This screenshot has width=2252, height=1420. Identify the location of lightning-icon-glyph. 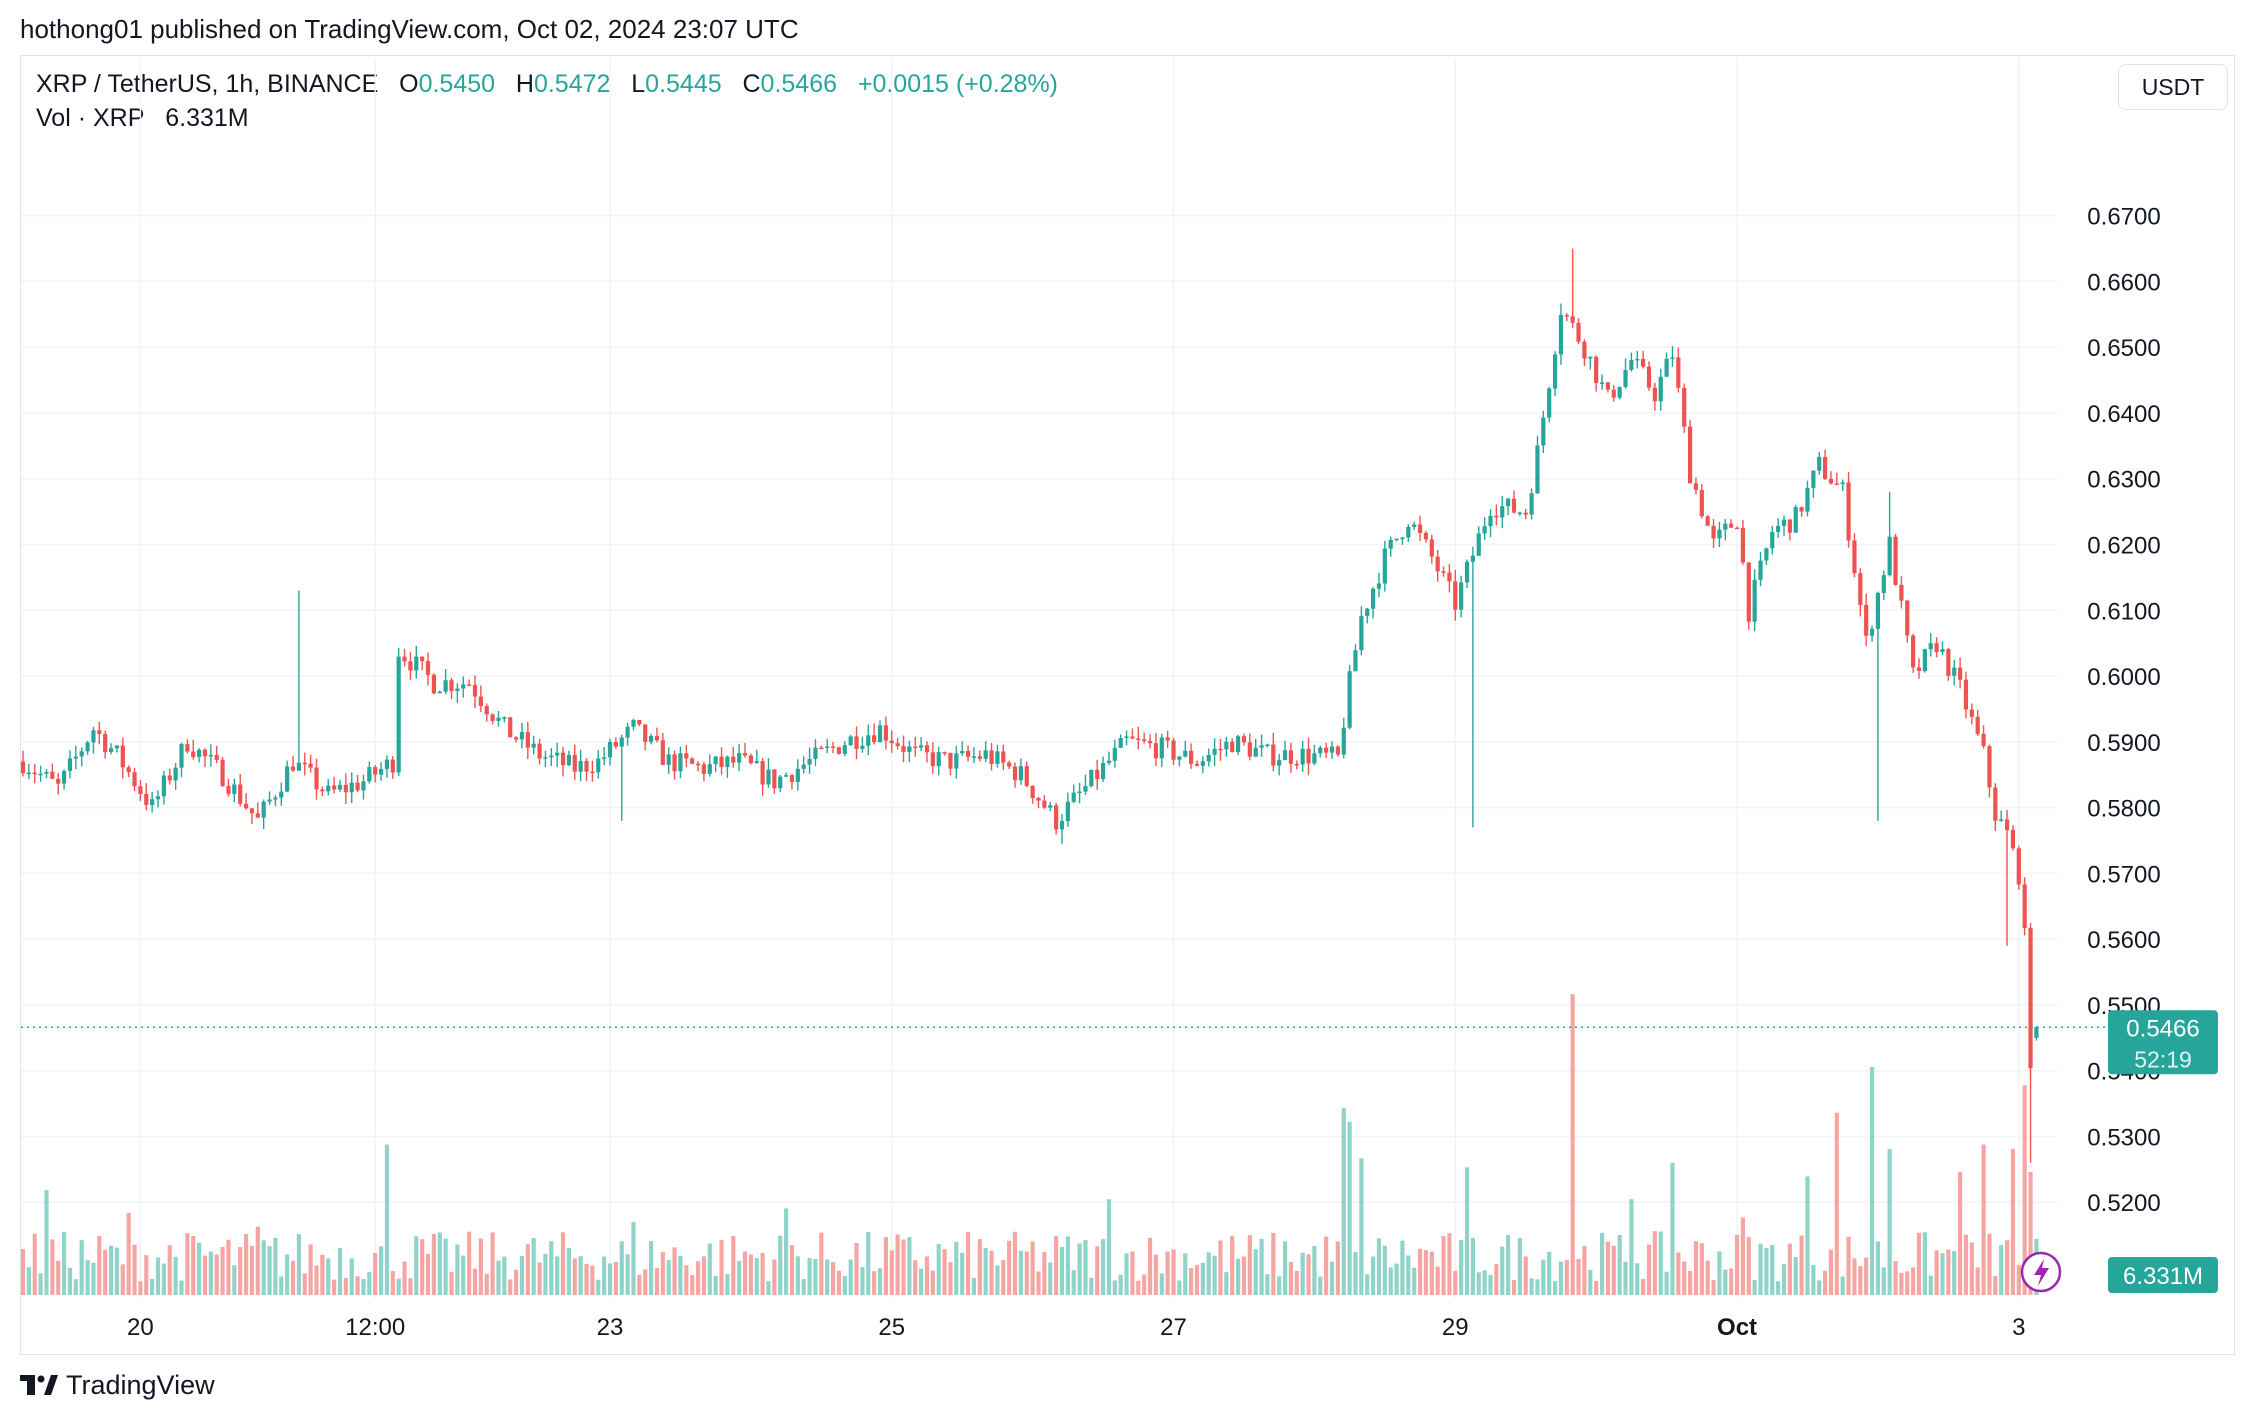
(2041, 1272).